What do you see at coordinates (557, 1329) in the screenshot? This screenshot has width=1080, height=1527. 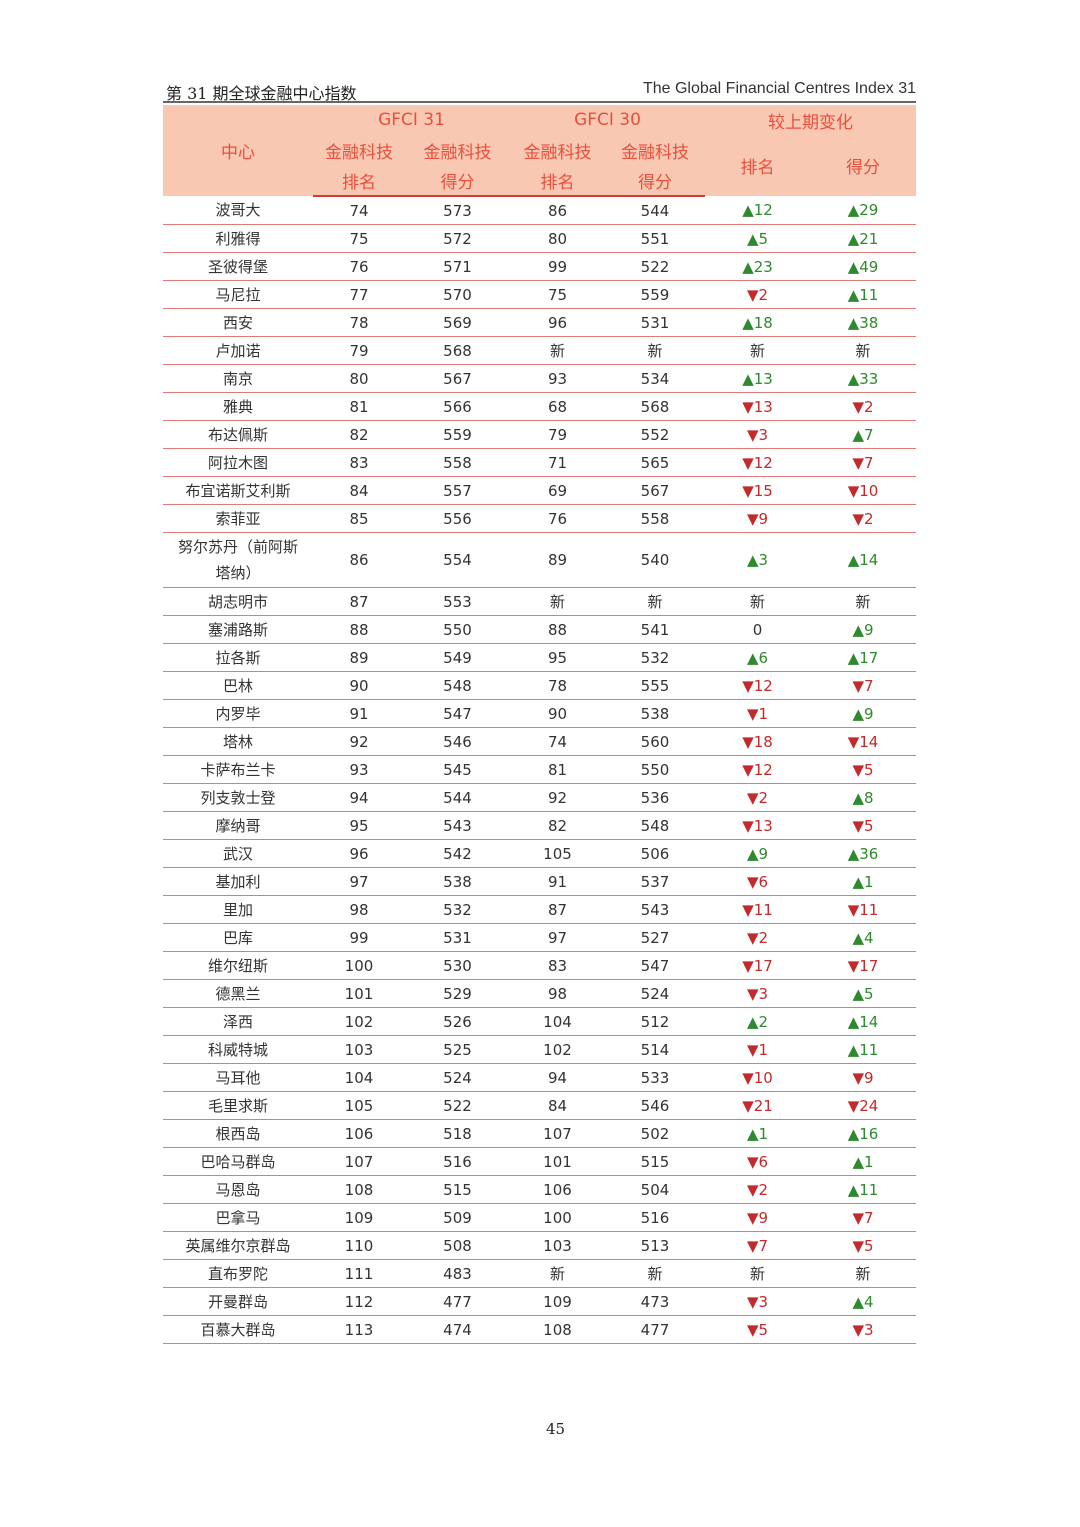 I see `cell-gfci30-rank: 108` at bounding box center [557, 1329].